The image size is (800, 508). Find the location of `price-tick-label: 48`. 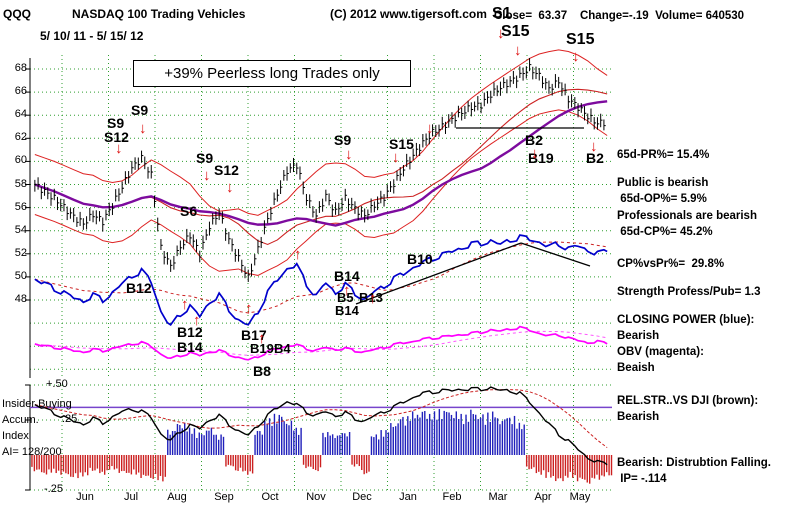

price-tick-label: 48 is located at coordinates (20, 299).